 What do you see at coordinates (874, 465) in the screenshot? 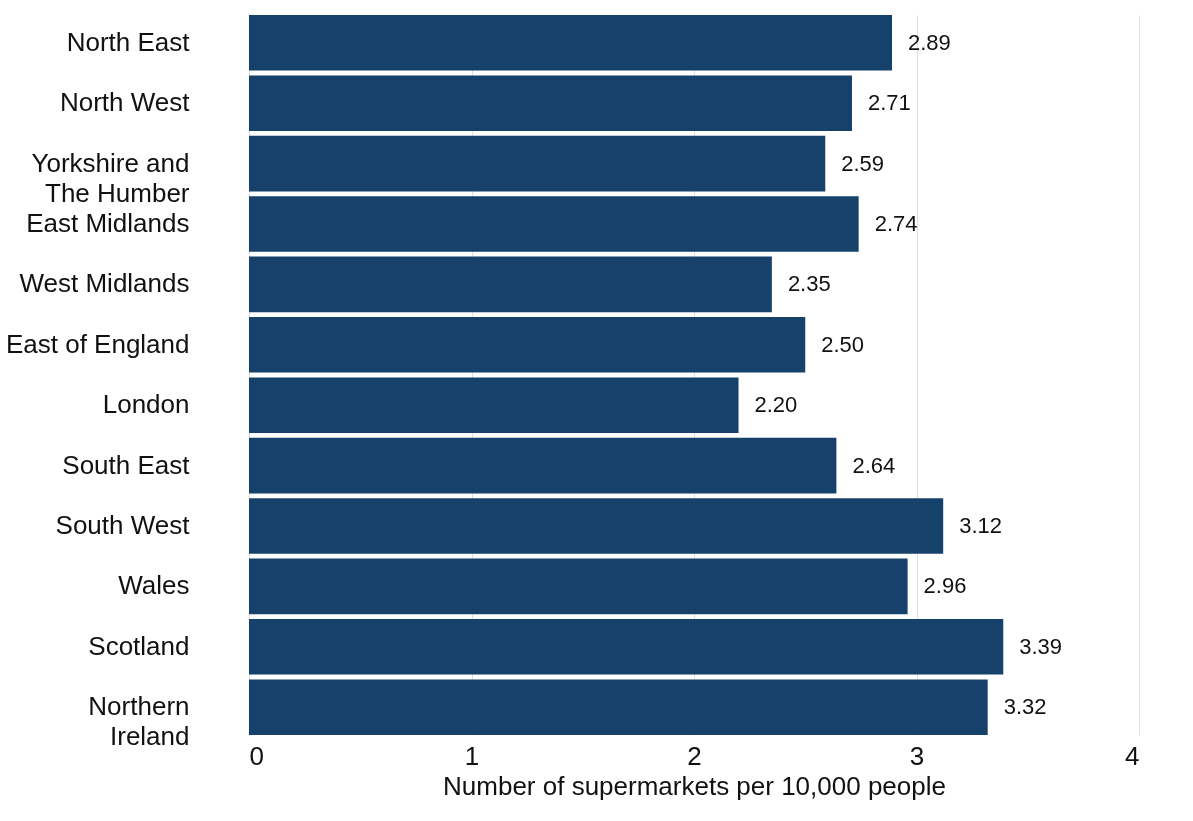
I see `data-label: 2.64` at bounding box center [874, 465].